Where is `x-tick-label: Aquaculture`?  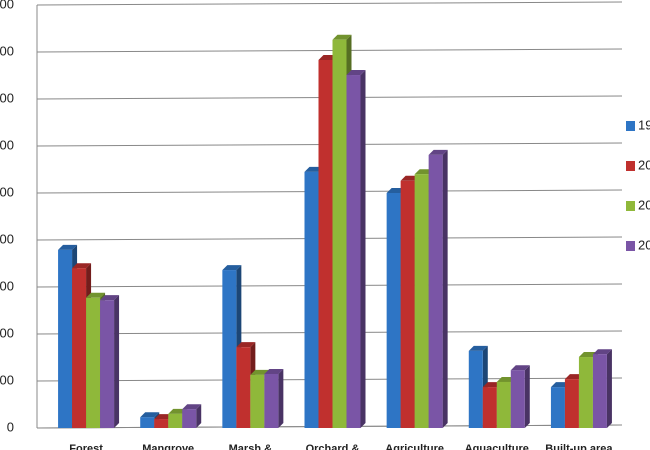 x-tick-label: Aquaculture is located at coordinates (497, 446).